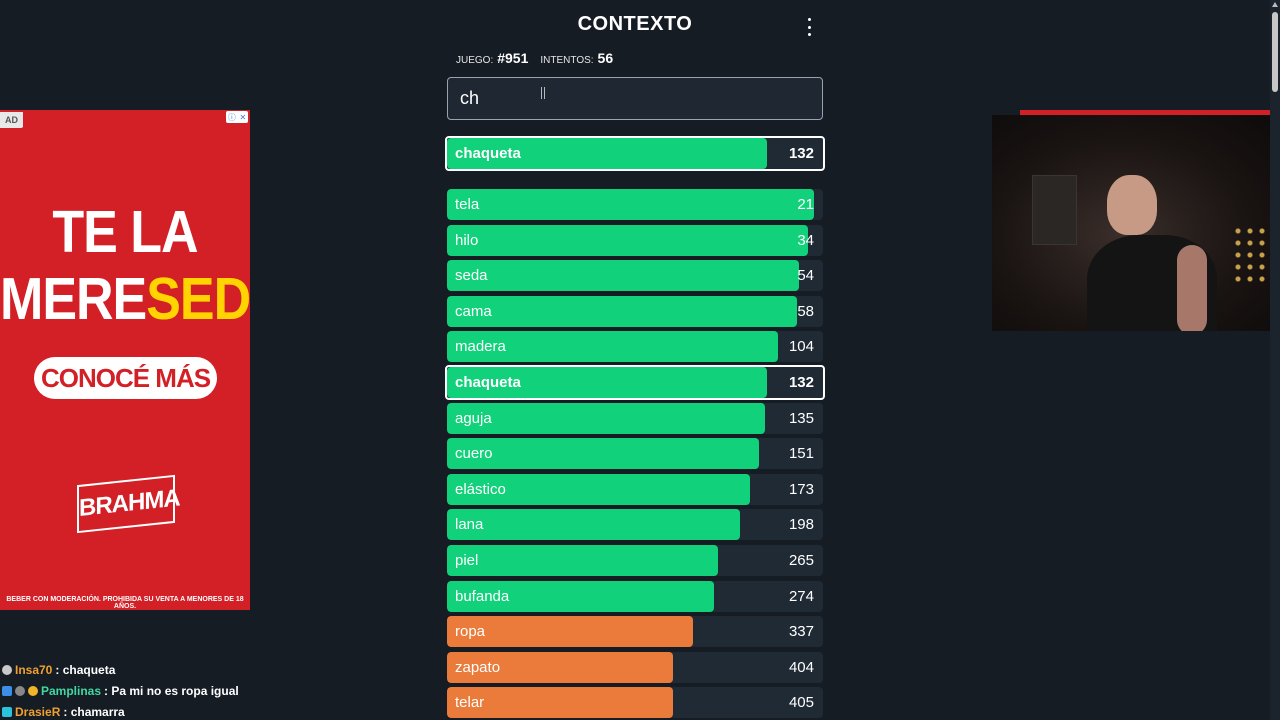 The image size is (1280, 720). What do you see at coordinates (480, 489) in the screenshot?
I see `guess-word: elástico` at bounding box center [480, 489].